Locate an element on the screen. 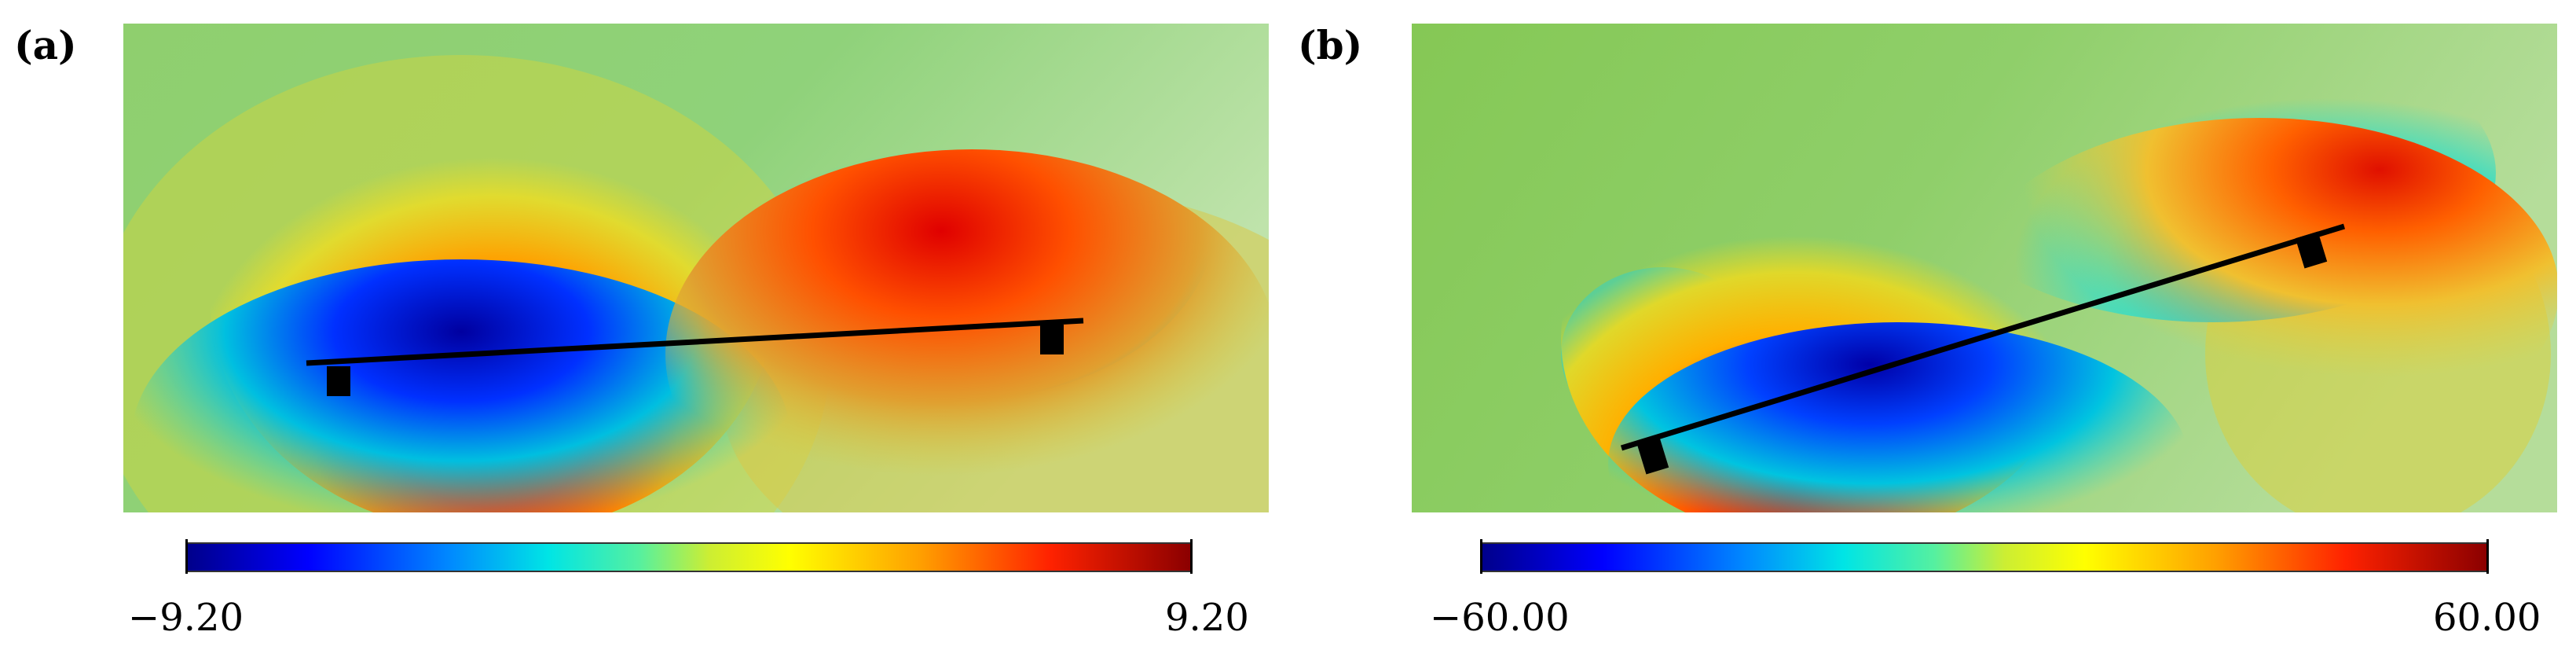 The height and width of the screenshot is (661, 2576). colorbar-b is located at coordinates (1985, 556).